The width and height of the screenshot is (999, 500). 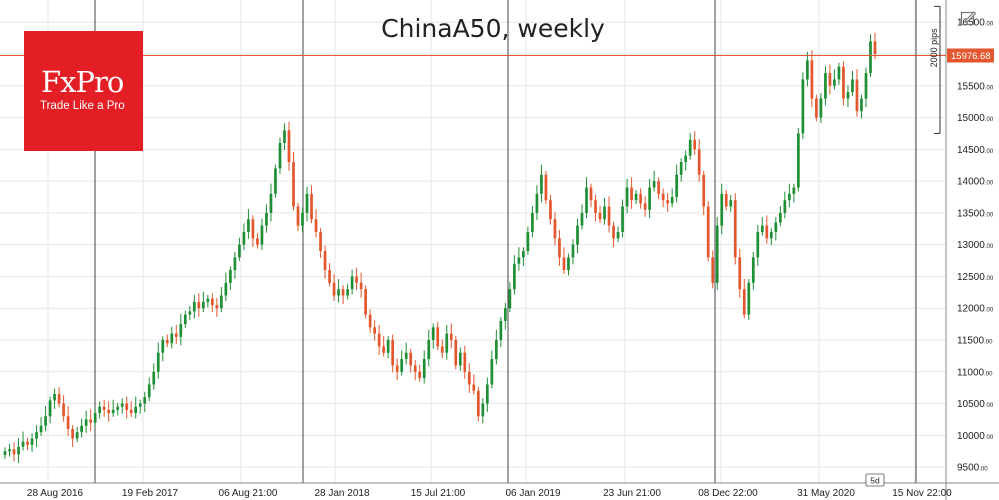 What do you see at coordinates (975, 245) in the screenshot?
I see `y-tick-label: 13000.00` at bounding box center [975, 245].